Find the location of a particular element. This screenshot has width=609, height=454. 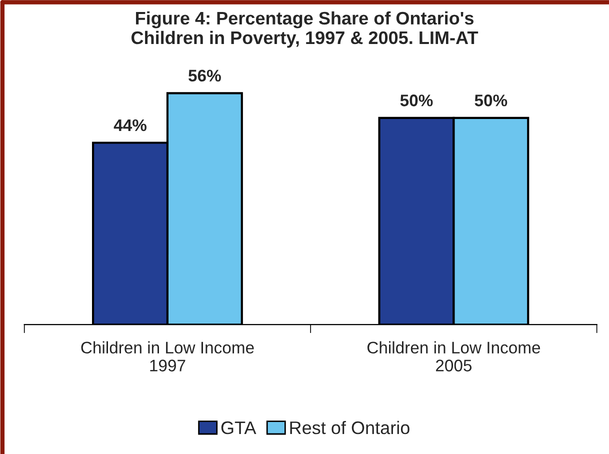

legend-label: Rest of Ontario is located at coordinates (350, 427).